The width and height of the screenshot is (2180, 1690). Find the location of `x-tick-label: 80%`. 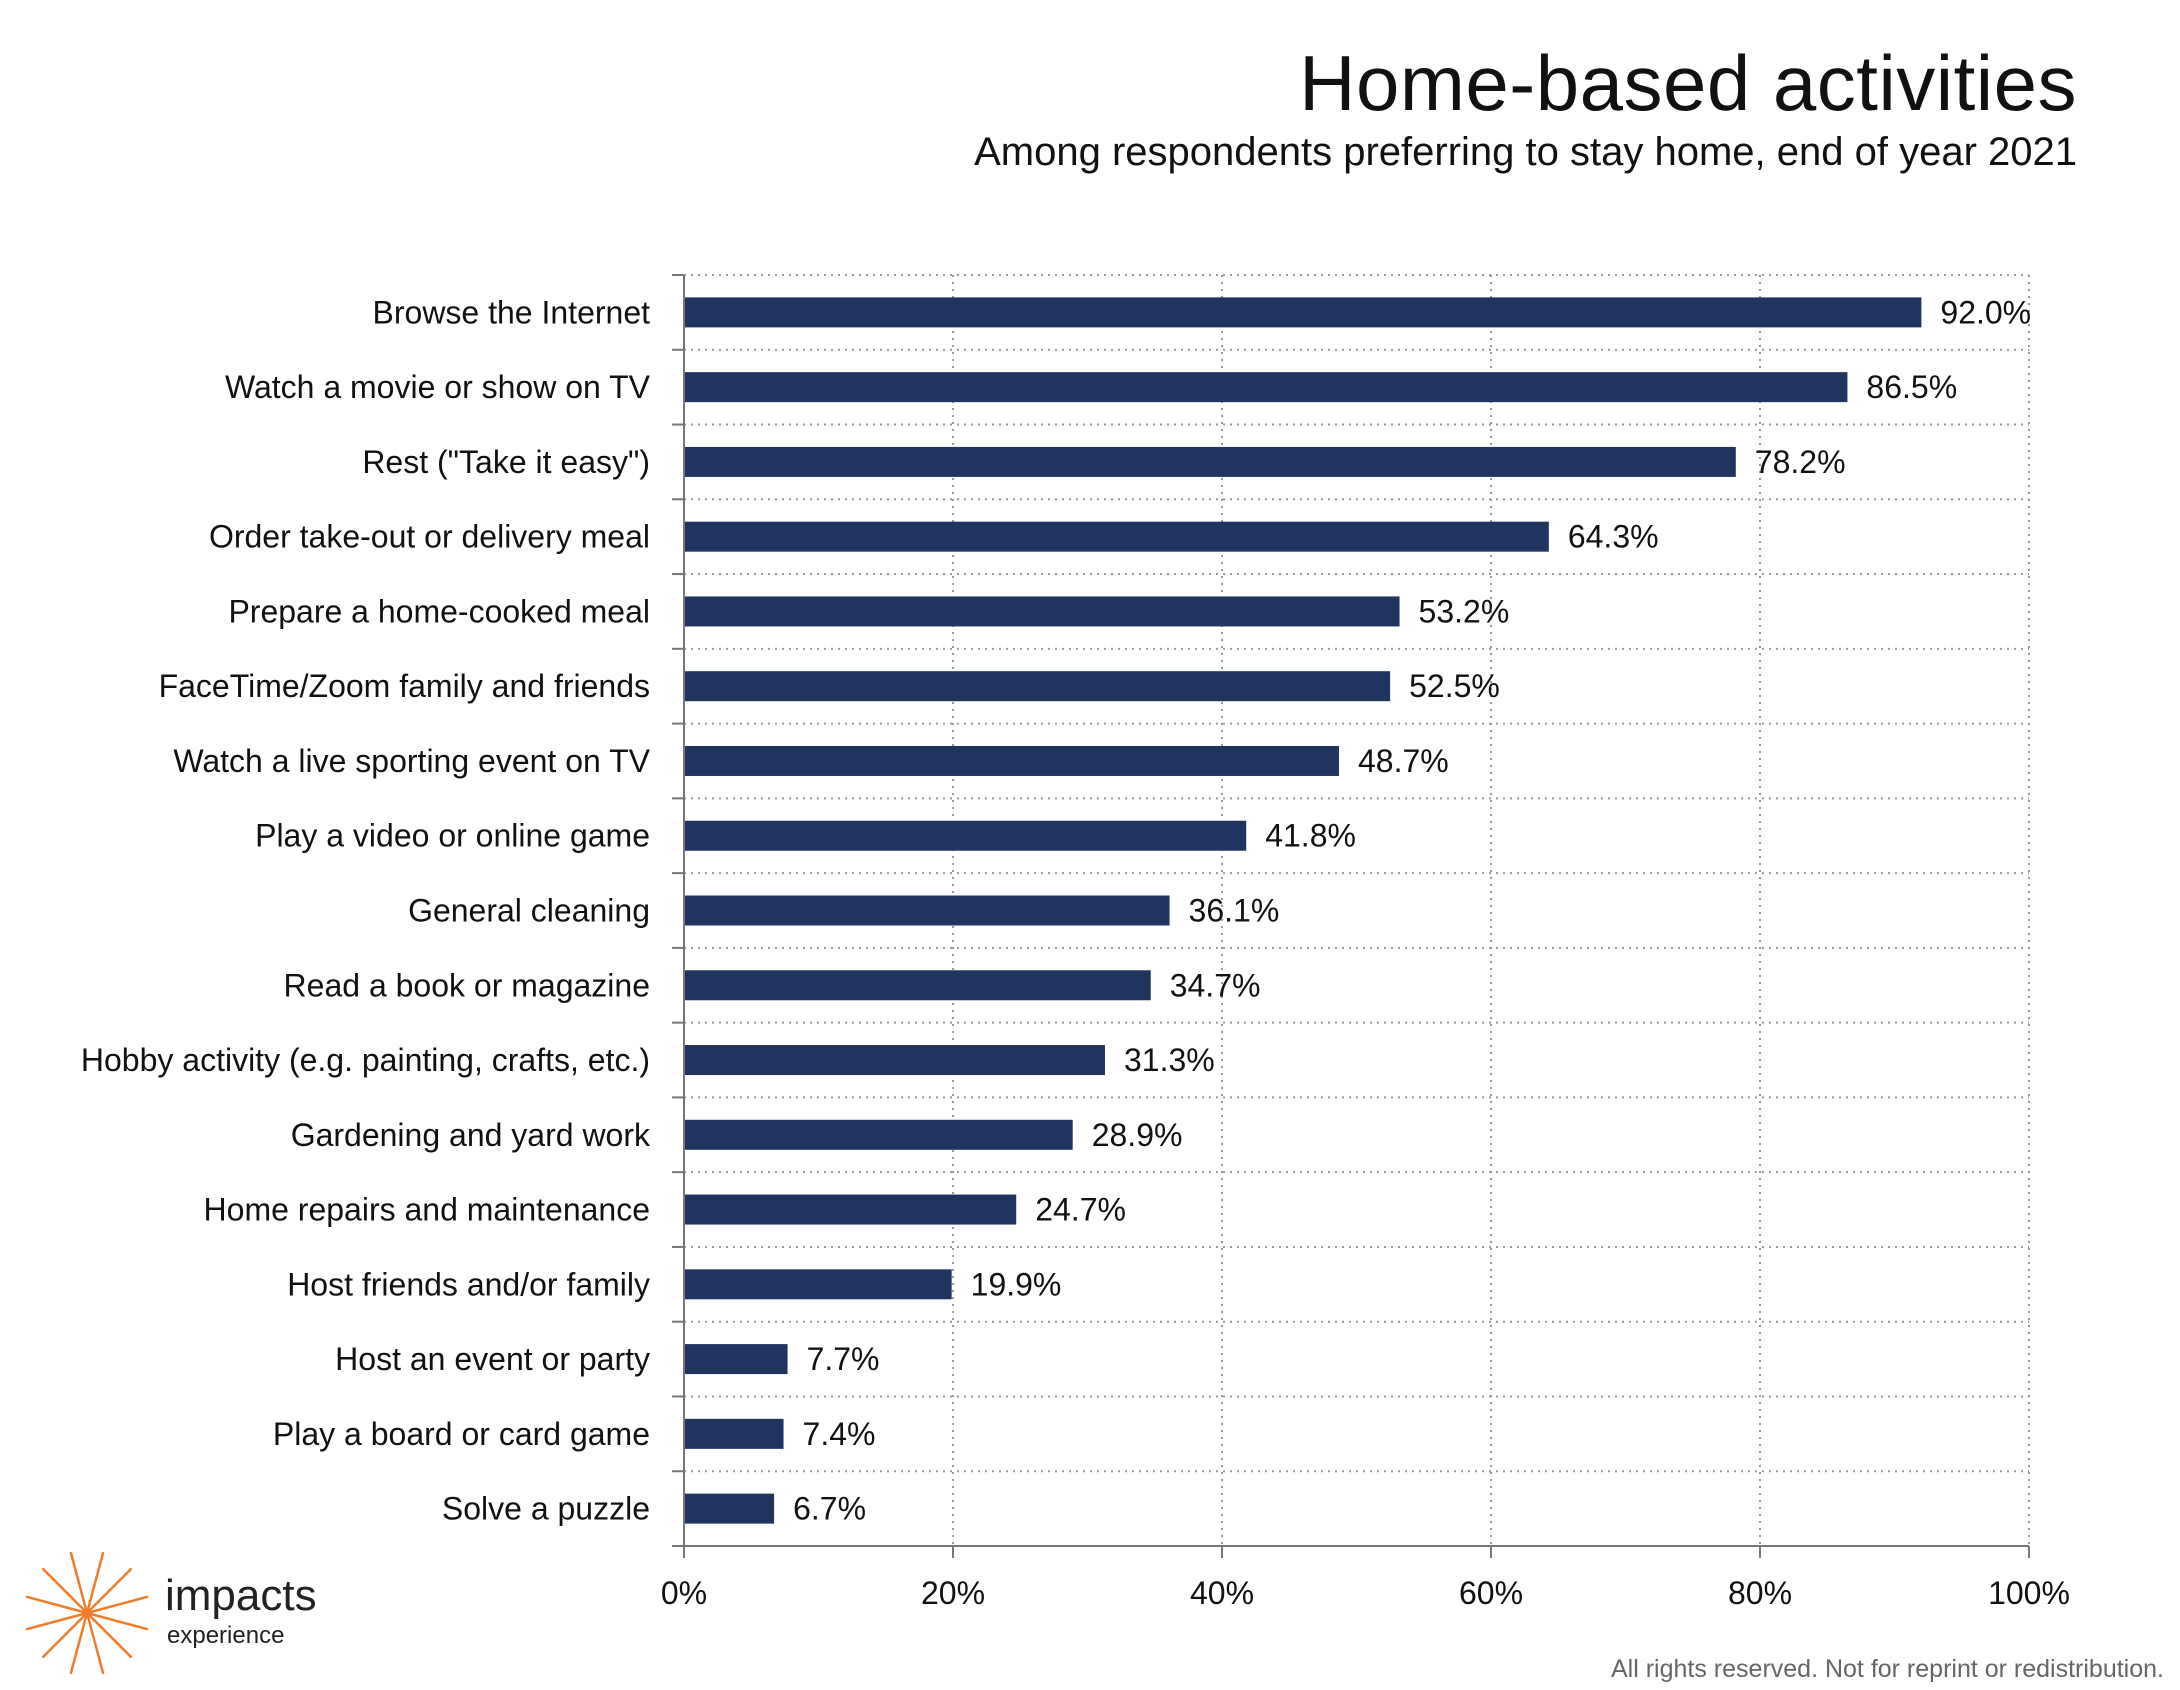

x-tick-label: 80% is located at coordinates (1760, 1593).